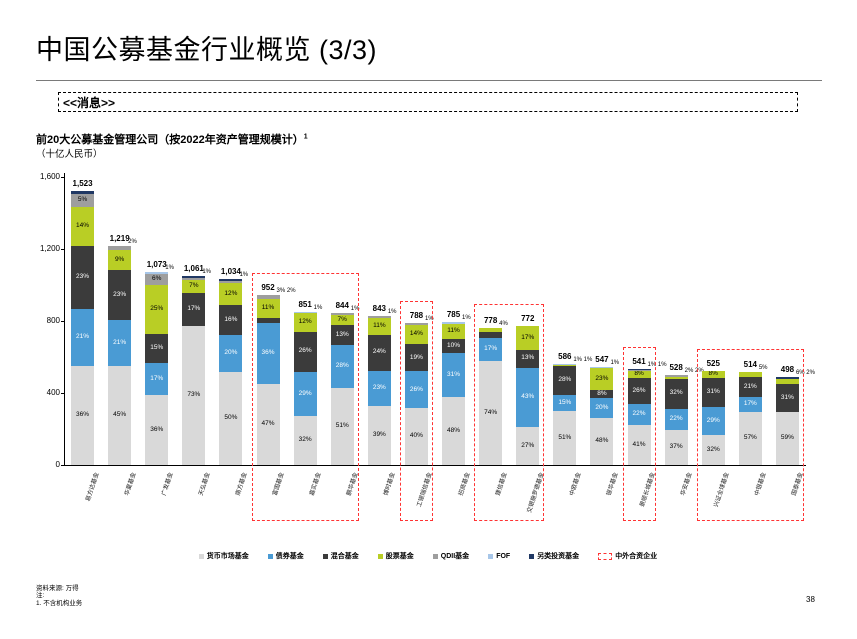 This screenshot has height=639, width=857. Describe the element at coordinates (450, 556) in the screenshot. I see `legend-item: QDII基金` at that location.